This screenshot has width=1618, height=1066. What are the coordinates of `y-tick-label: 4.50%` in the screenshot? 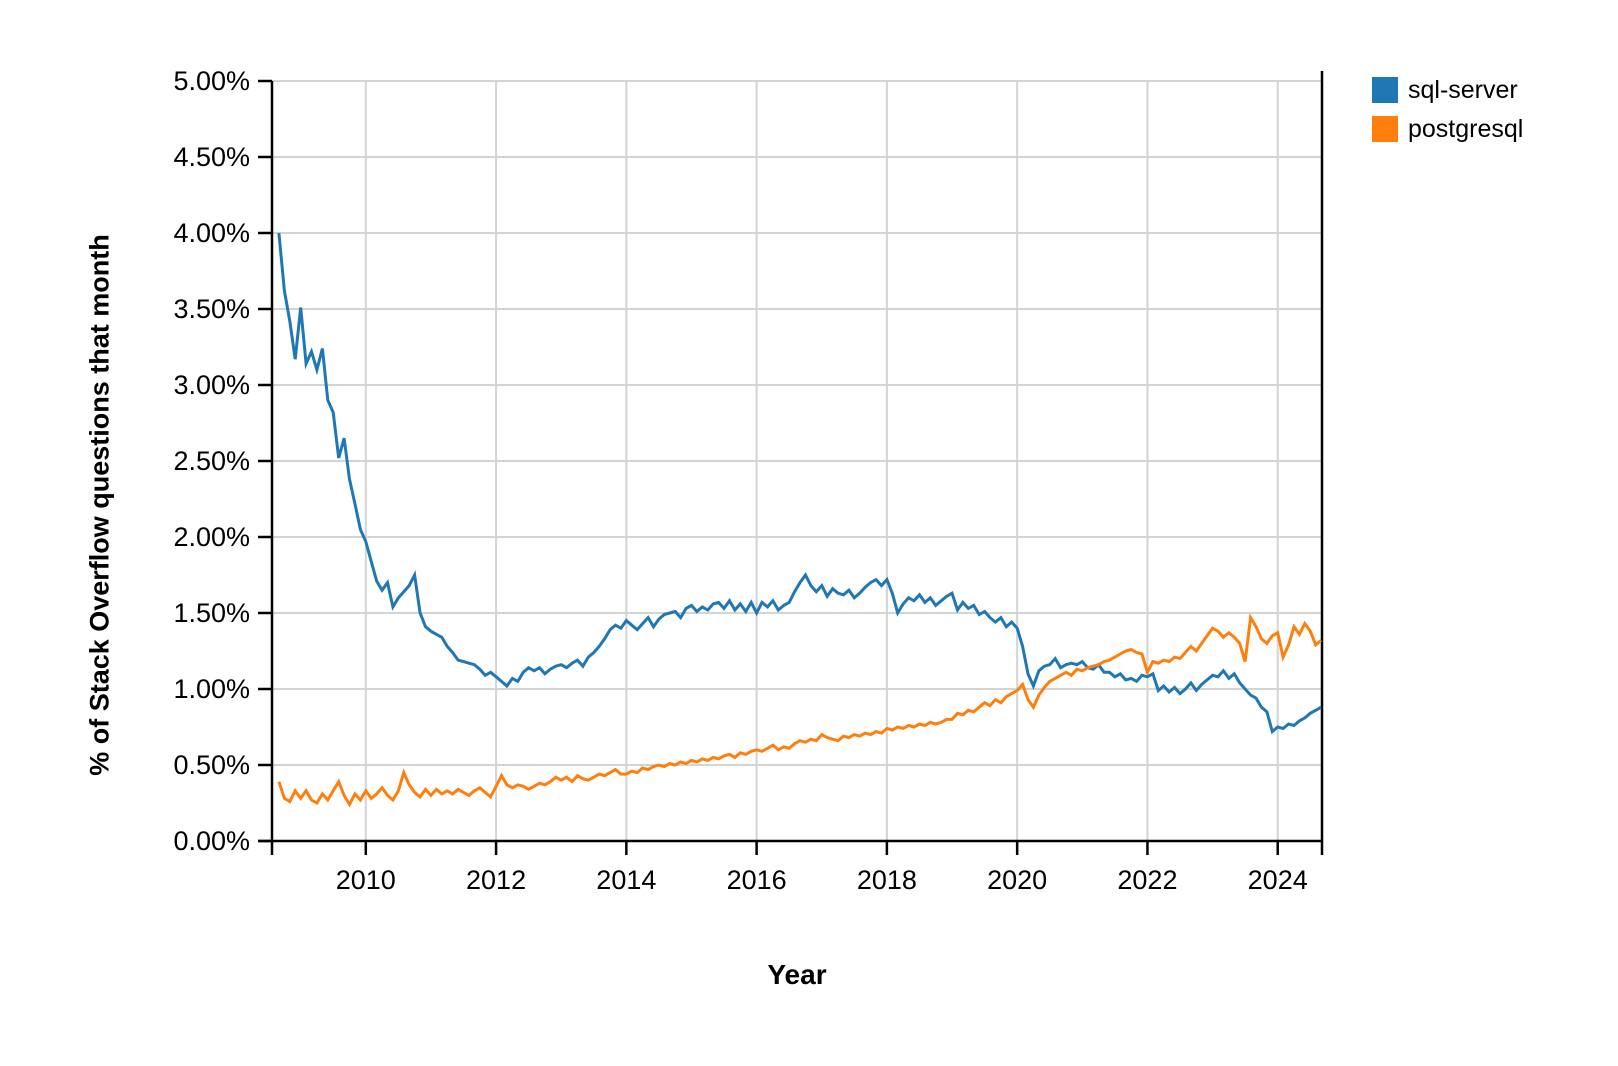 It's located at (211, 157).